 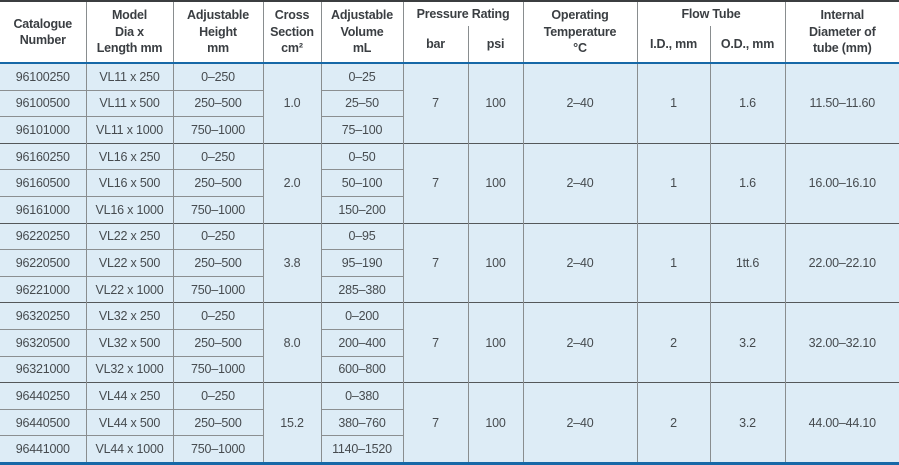 I want to click on header-line: cm², so click(x=292, y=48).